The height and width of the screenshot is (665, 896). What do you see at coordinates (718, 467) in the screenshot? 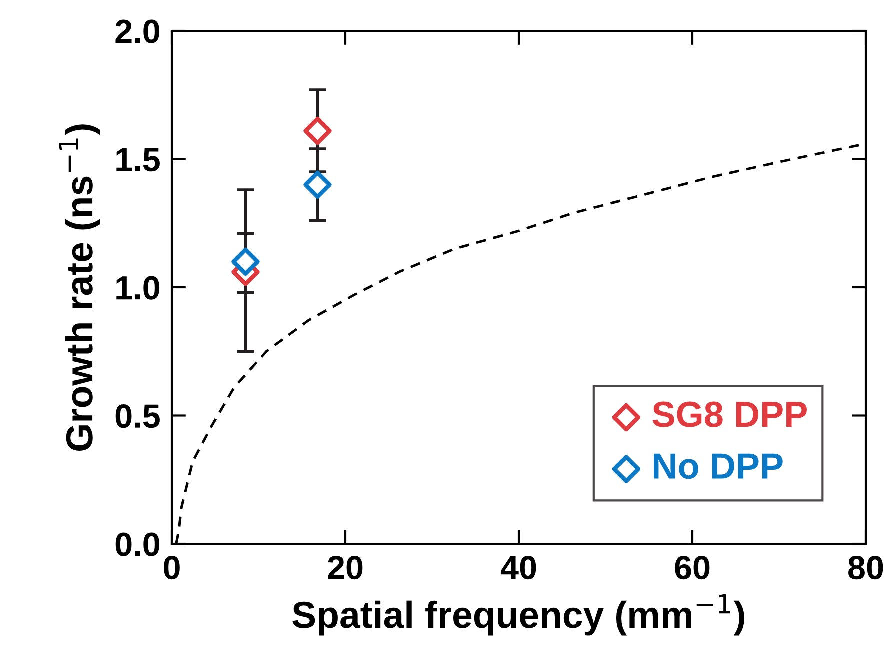
I see `legend-label: No DPP` at bounding box center [718, 467].